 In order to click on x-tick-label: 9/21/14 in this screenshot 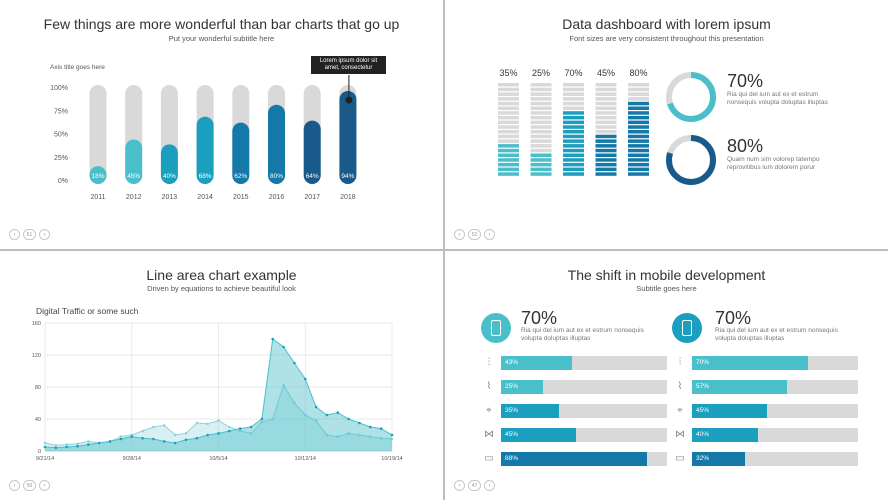, I will do `click(45, 459)`.